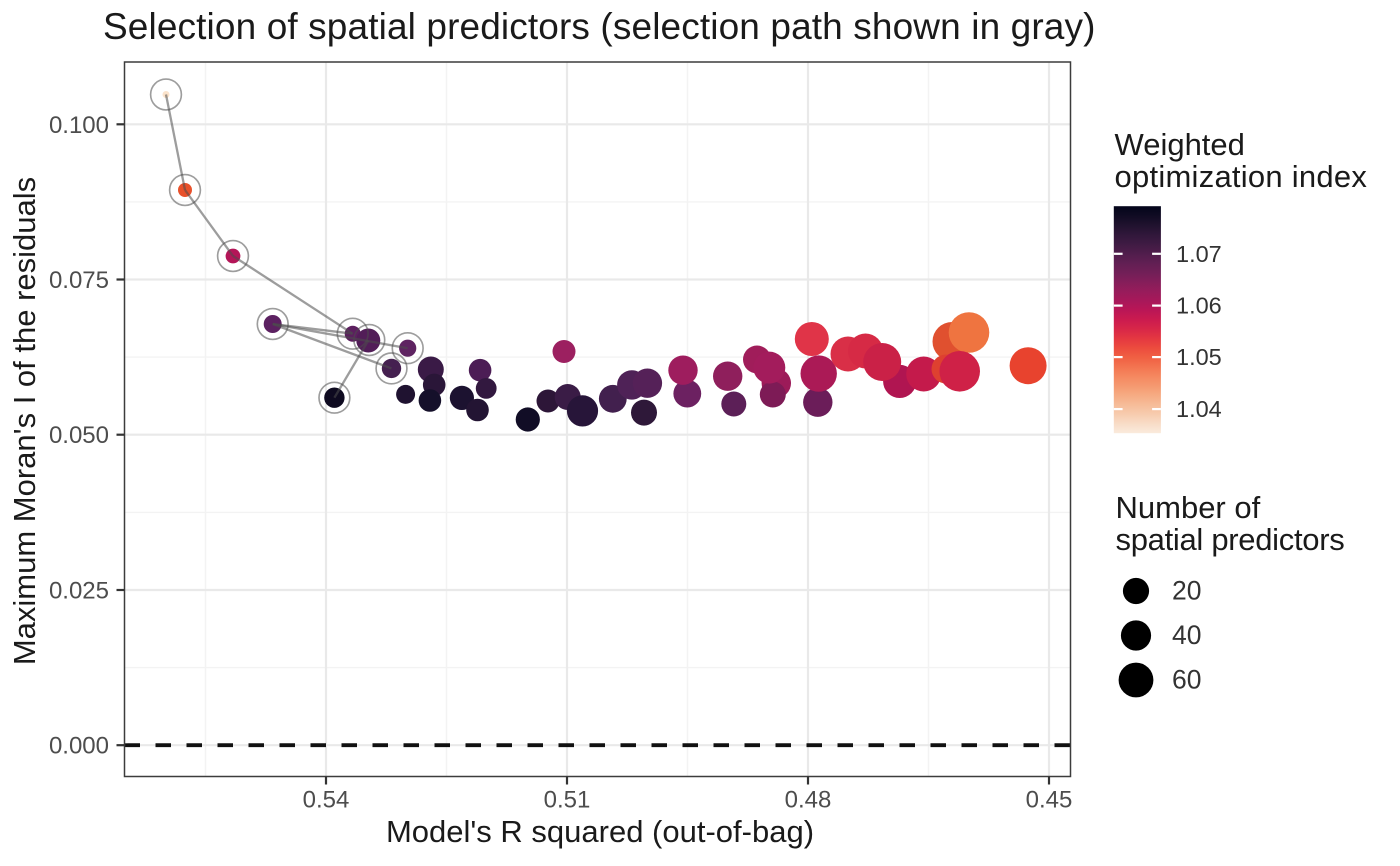 The width and height of the screenshot is (1400, 866). I want to click on svg-text: 1.05, so click(1199, 357).